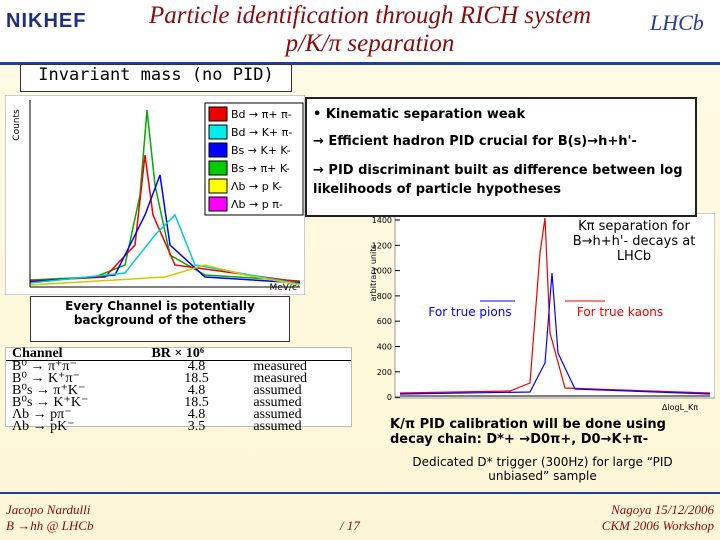 Image resolution: width=720 pixels, height=540 pixels. I want to click on table-row: Λb → pπ⁻ 4.8 assumed, so click(178, 414).